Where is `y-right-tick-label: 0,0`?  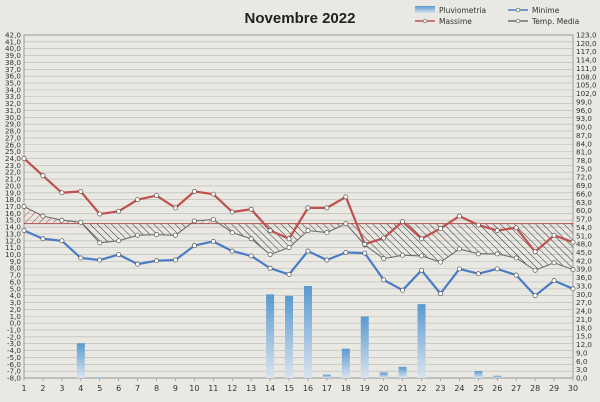
y-right-tick-label: 0,0 is located at coordinates (582, 378).